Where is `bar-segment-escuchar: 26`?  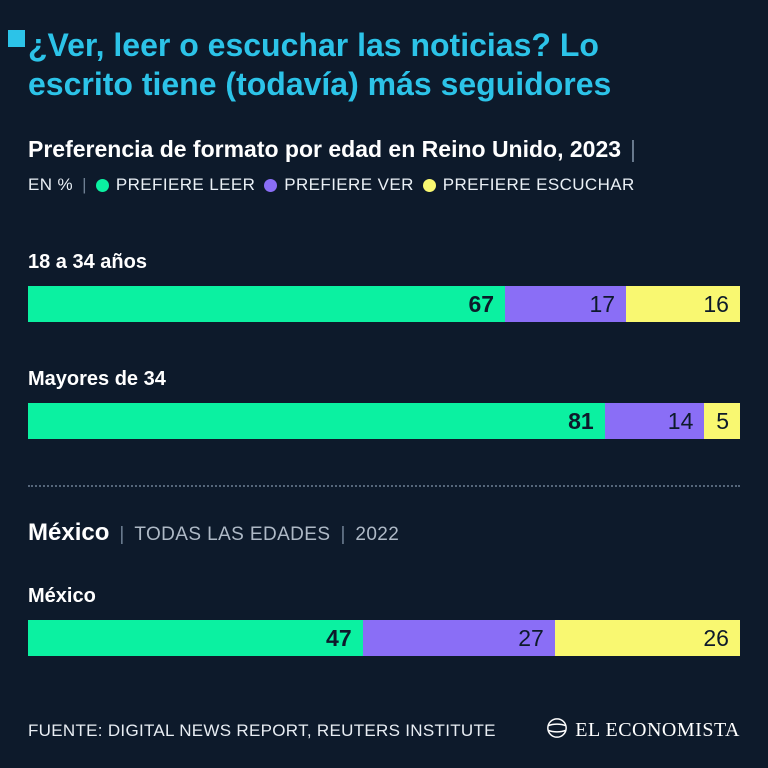 bar-segment-escuchar: 26 is located at coordinates (647, 638).